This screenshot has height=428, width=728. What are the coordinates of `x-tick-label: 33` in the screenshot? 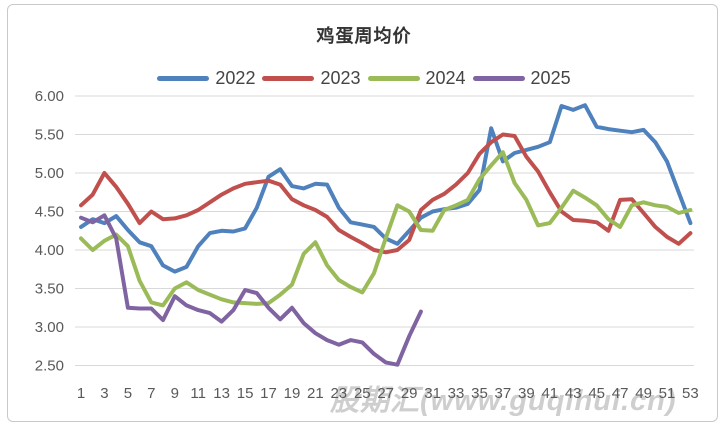 It's located at (456, 393).